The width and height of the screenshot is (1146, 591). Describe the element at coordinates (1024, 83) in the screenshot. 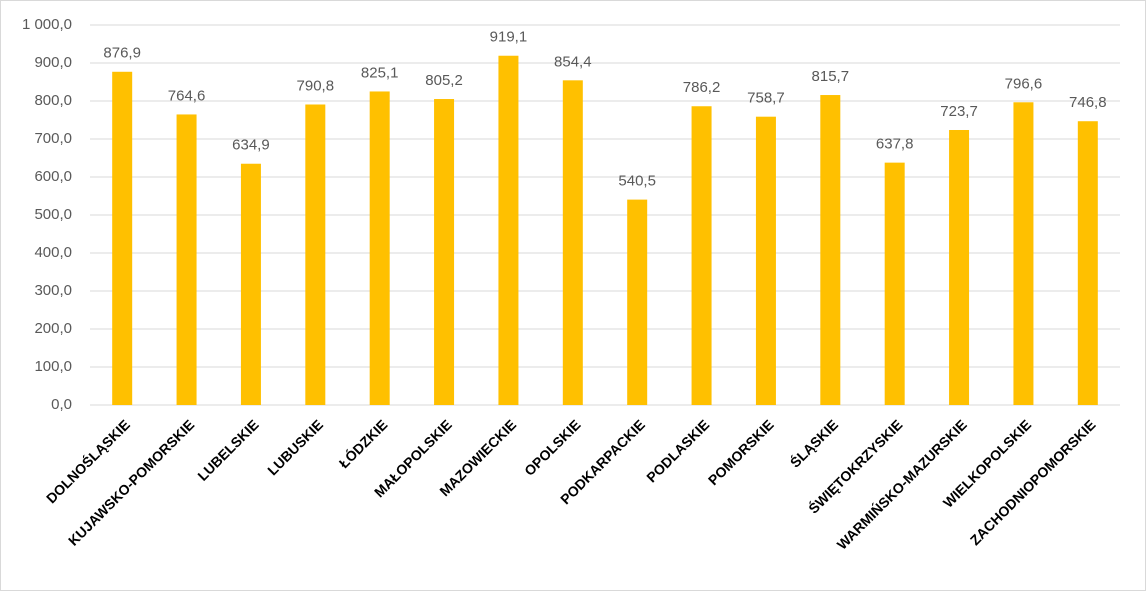

I see `value-label: 796,6` at that location.